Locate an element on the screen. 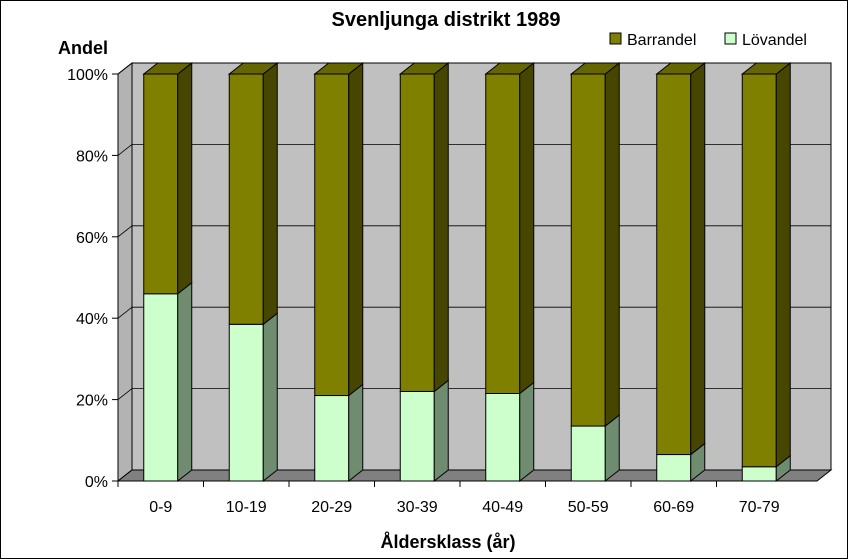  x-tick-label: 50-59 is located at coordinates (588, 507).